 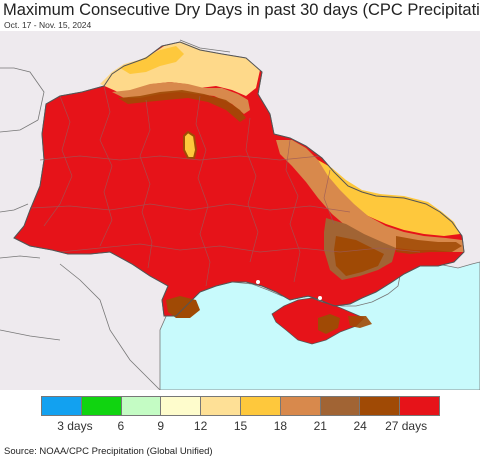 What do you see at coordinates (406, 426) in the screenshot?
I see `legend-label: 27 days` at bounding box center [406, 426].